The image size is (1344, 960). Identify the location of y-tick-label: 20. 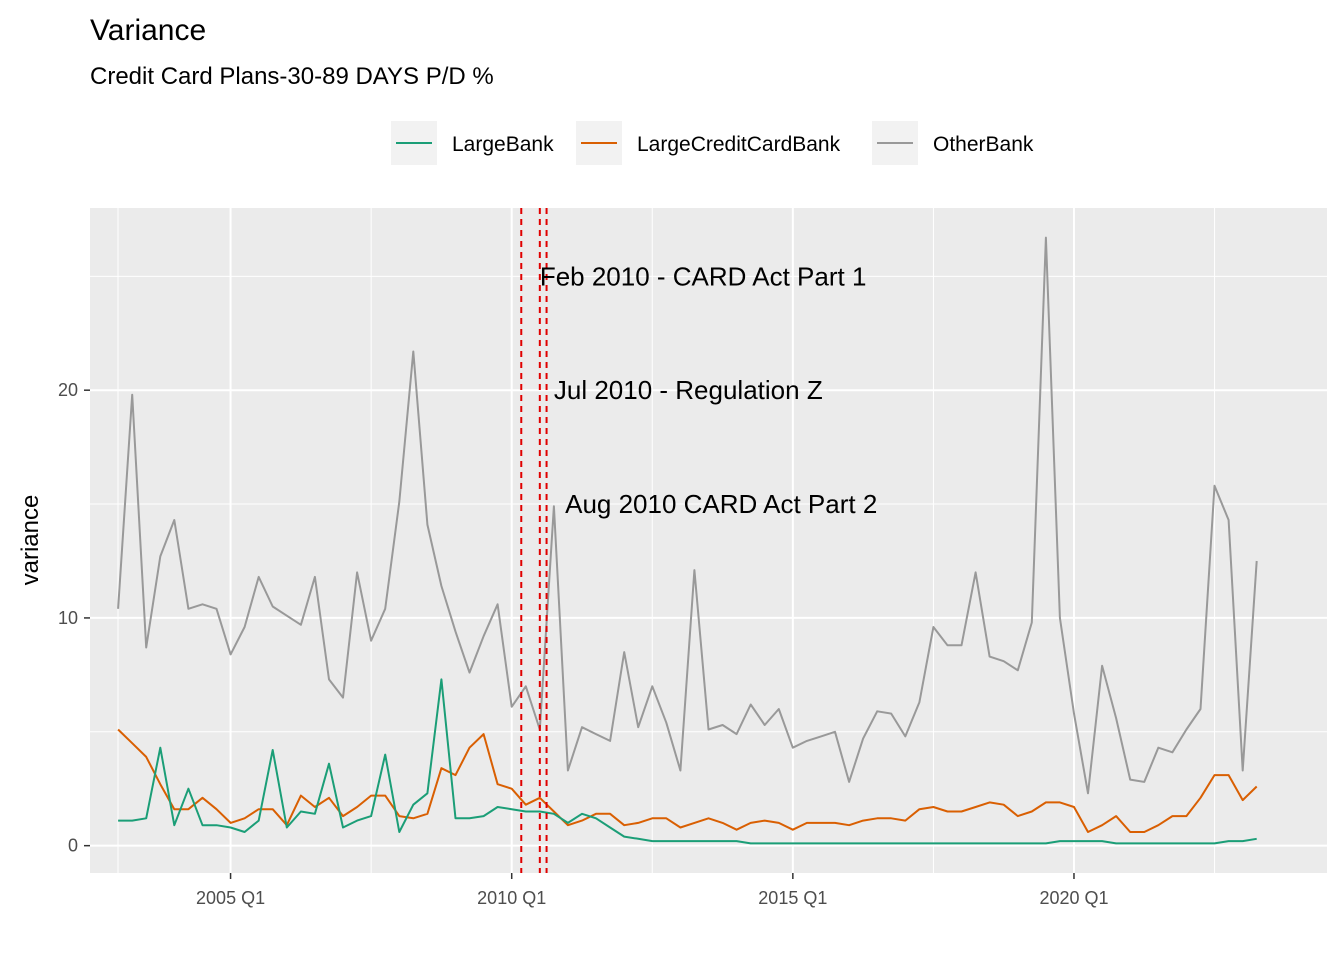
(68, 390).